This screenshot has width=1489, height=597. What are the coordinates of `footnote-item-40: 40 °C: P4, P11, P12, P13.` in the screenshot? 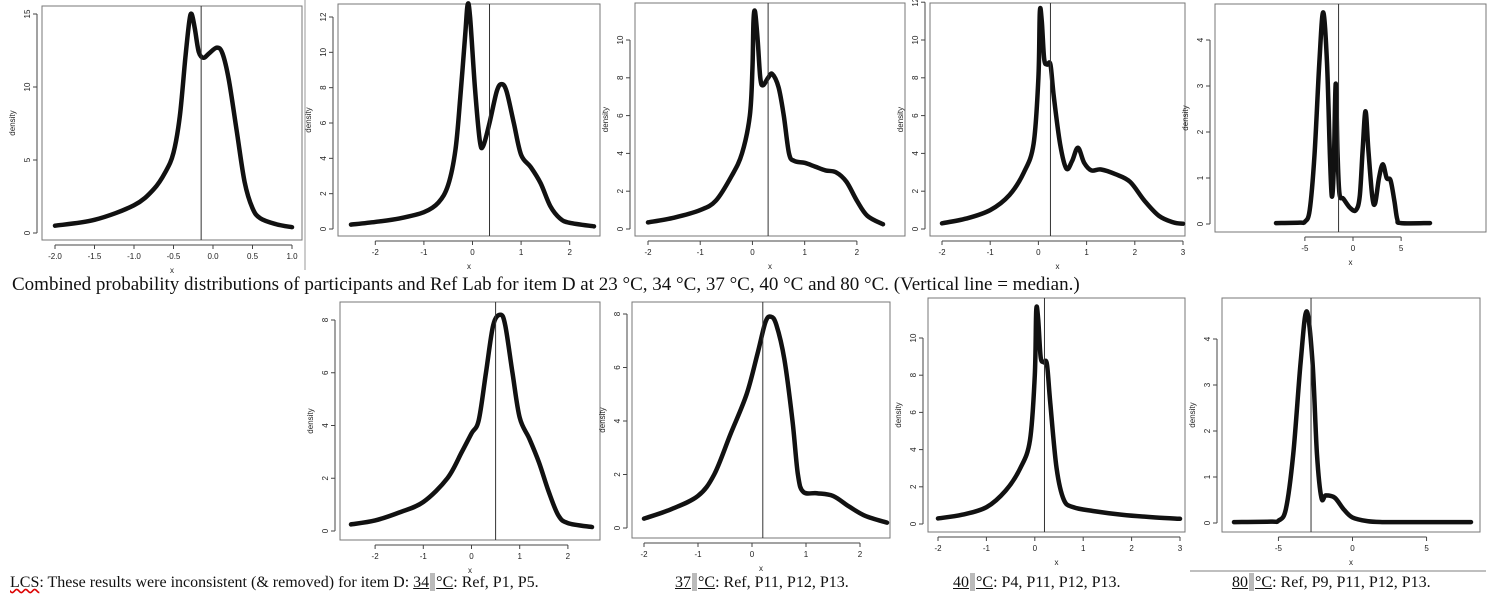 It's located at (1037, 582).